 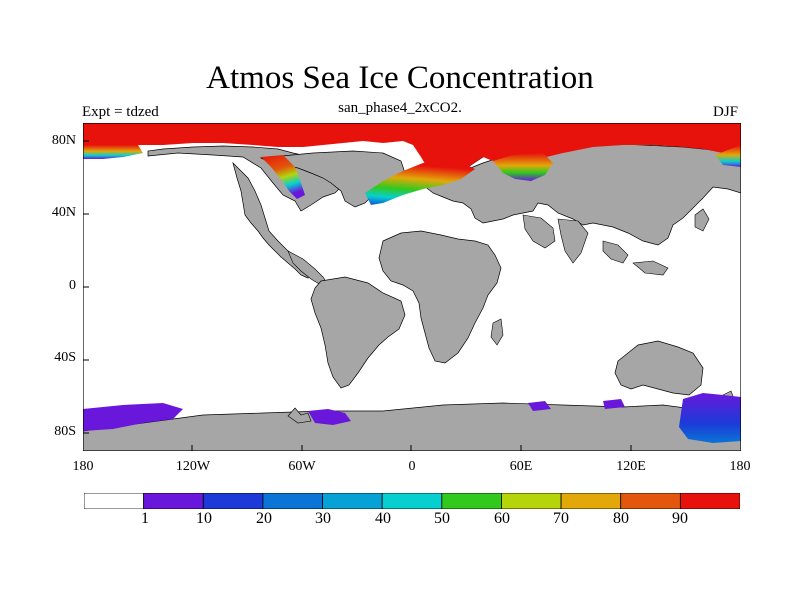 What do you see at coordinates (63, 140) in the screenshot?
I see `lat-label-80n: 80N` at bounding box center [63, 140].